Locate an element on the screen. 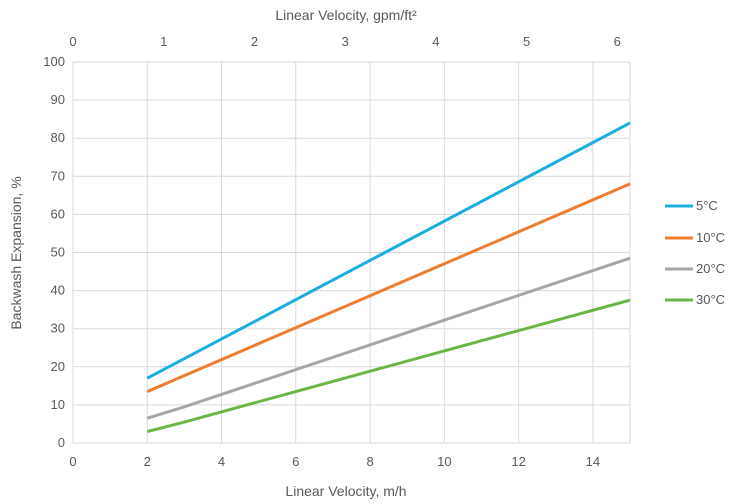 The image size is (739, 504). top-x-axis-ticks: 0 1 2 3 4 5 6 is located at coordinates (345, 41).